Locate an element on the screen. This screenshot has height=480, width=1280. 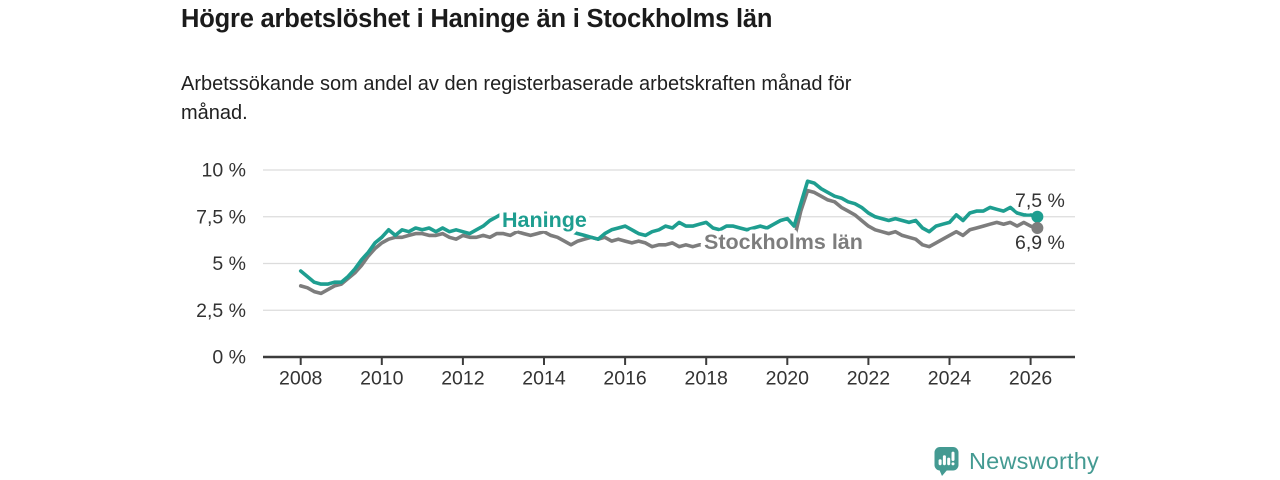
haninge-end-dot is located at coordinates (1037, 216).